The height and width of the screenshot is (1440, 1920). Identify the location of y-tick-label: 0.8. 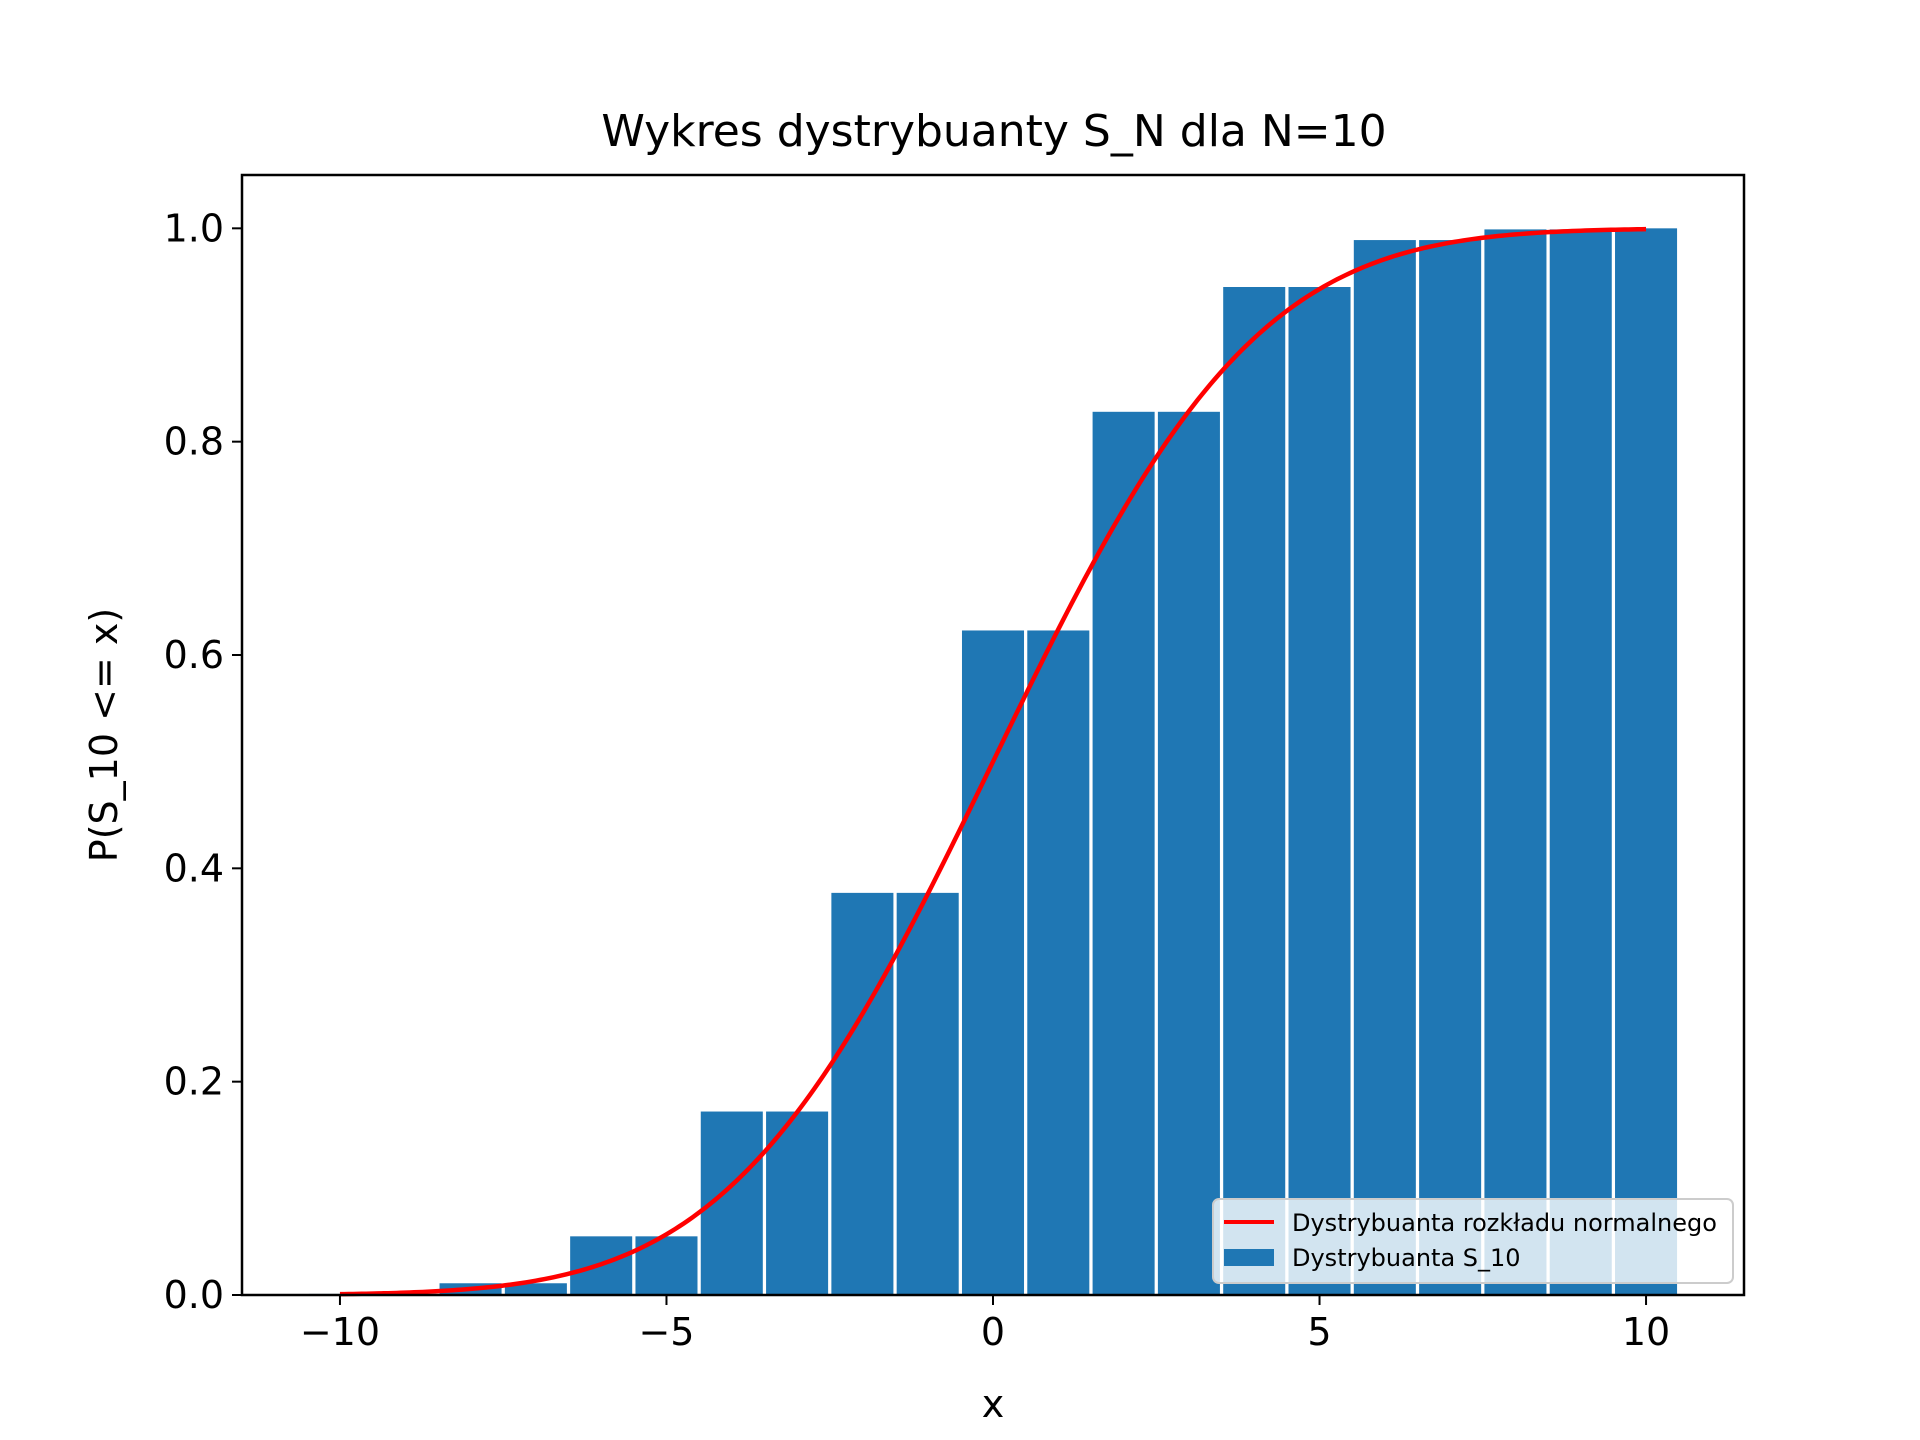
(194, 442).